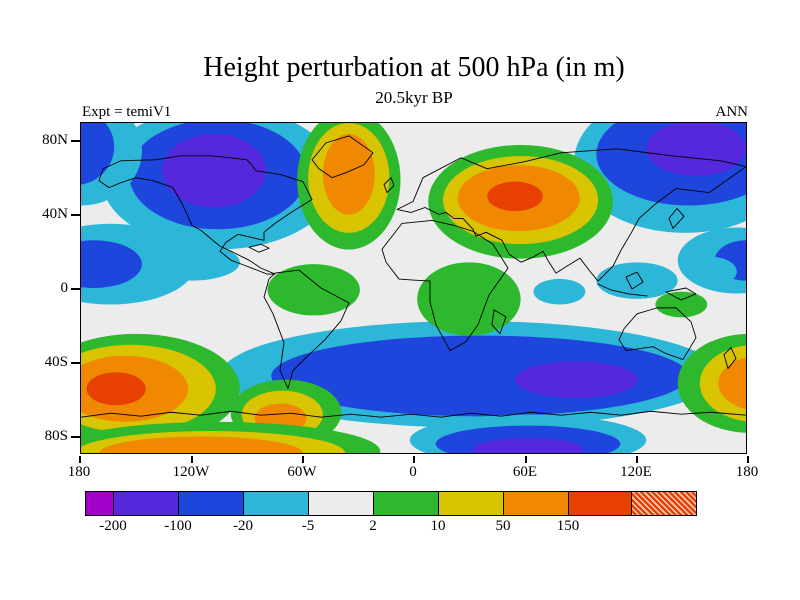 This screenshot has height=600, width=800. I want to click on x-tick-label: 60E, so click(525, 472).